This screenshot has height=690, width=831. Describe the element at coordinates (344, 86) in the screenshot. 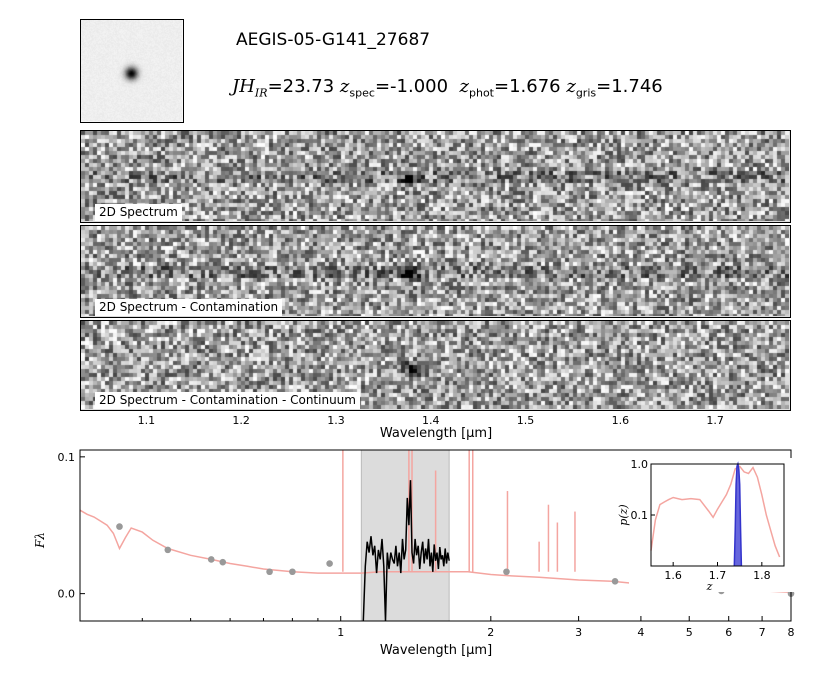

I see `zspec-label: z` at that location.